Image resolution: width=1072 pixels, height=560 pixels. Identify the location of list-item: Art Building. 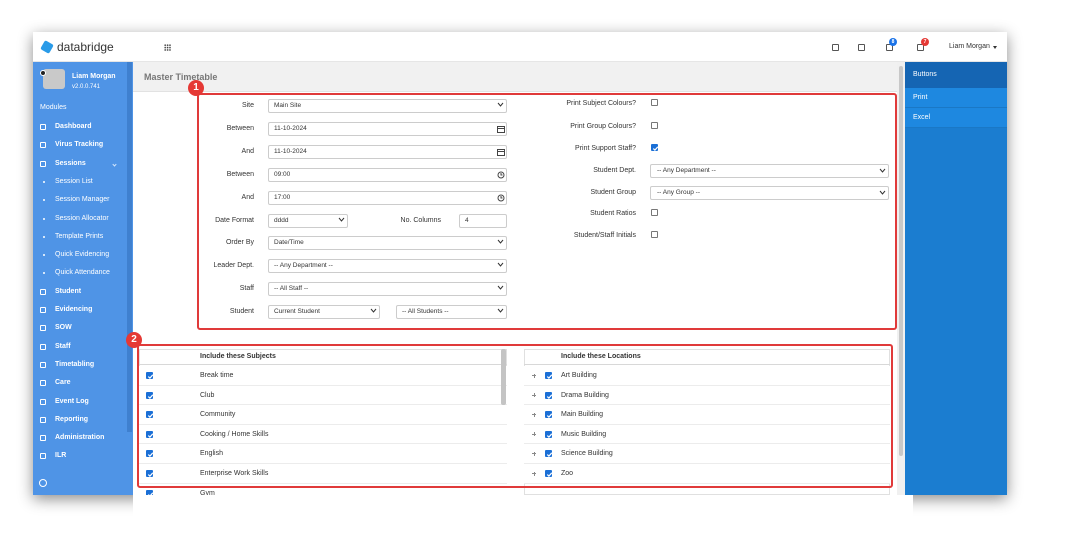
(579, 375).